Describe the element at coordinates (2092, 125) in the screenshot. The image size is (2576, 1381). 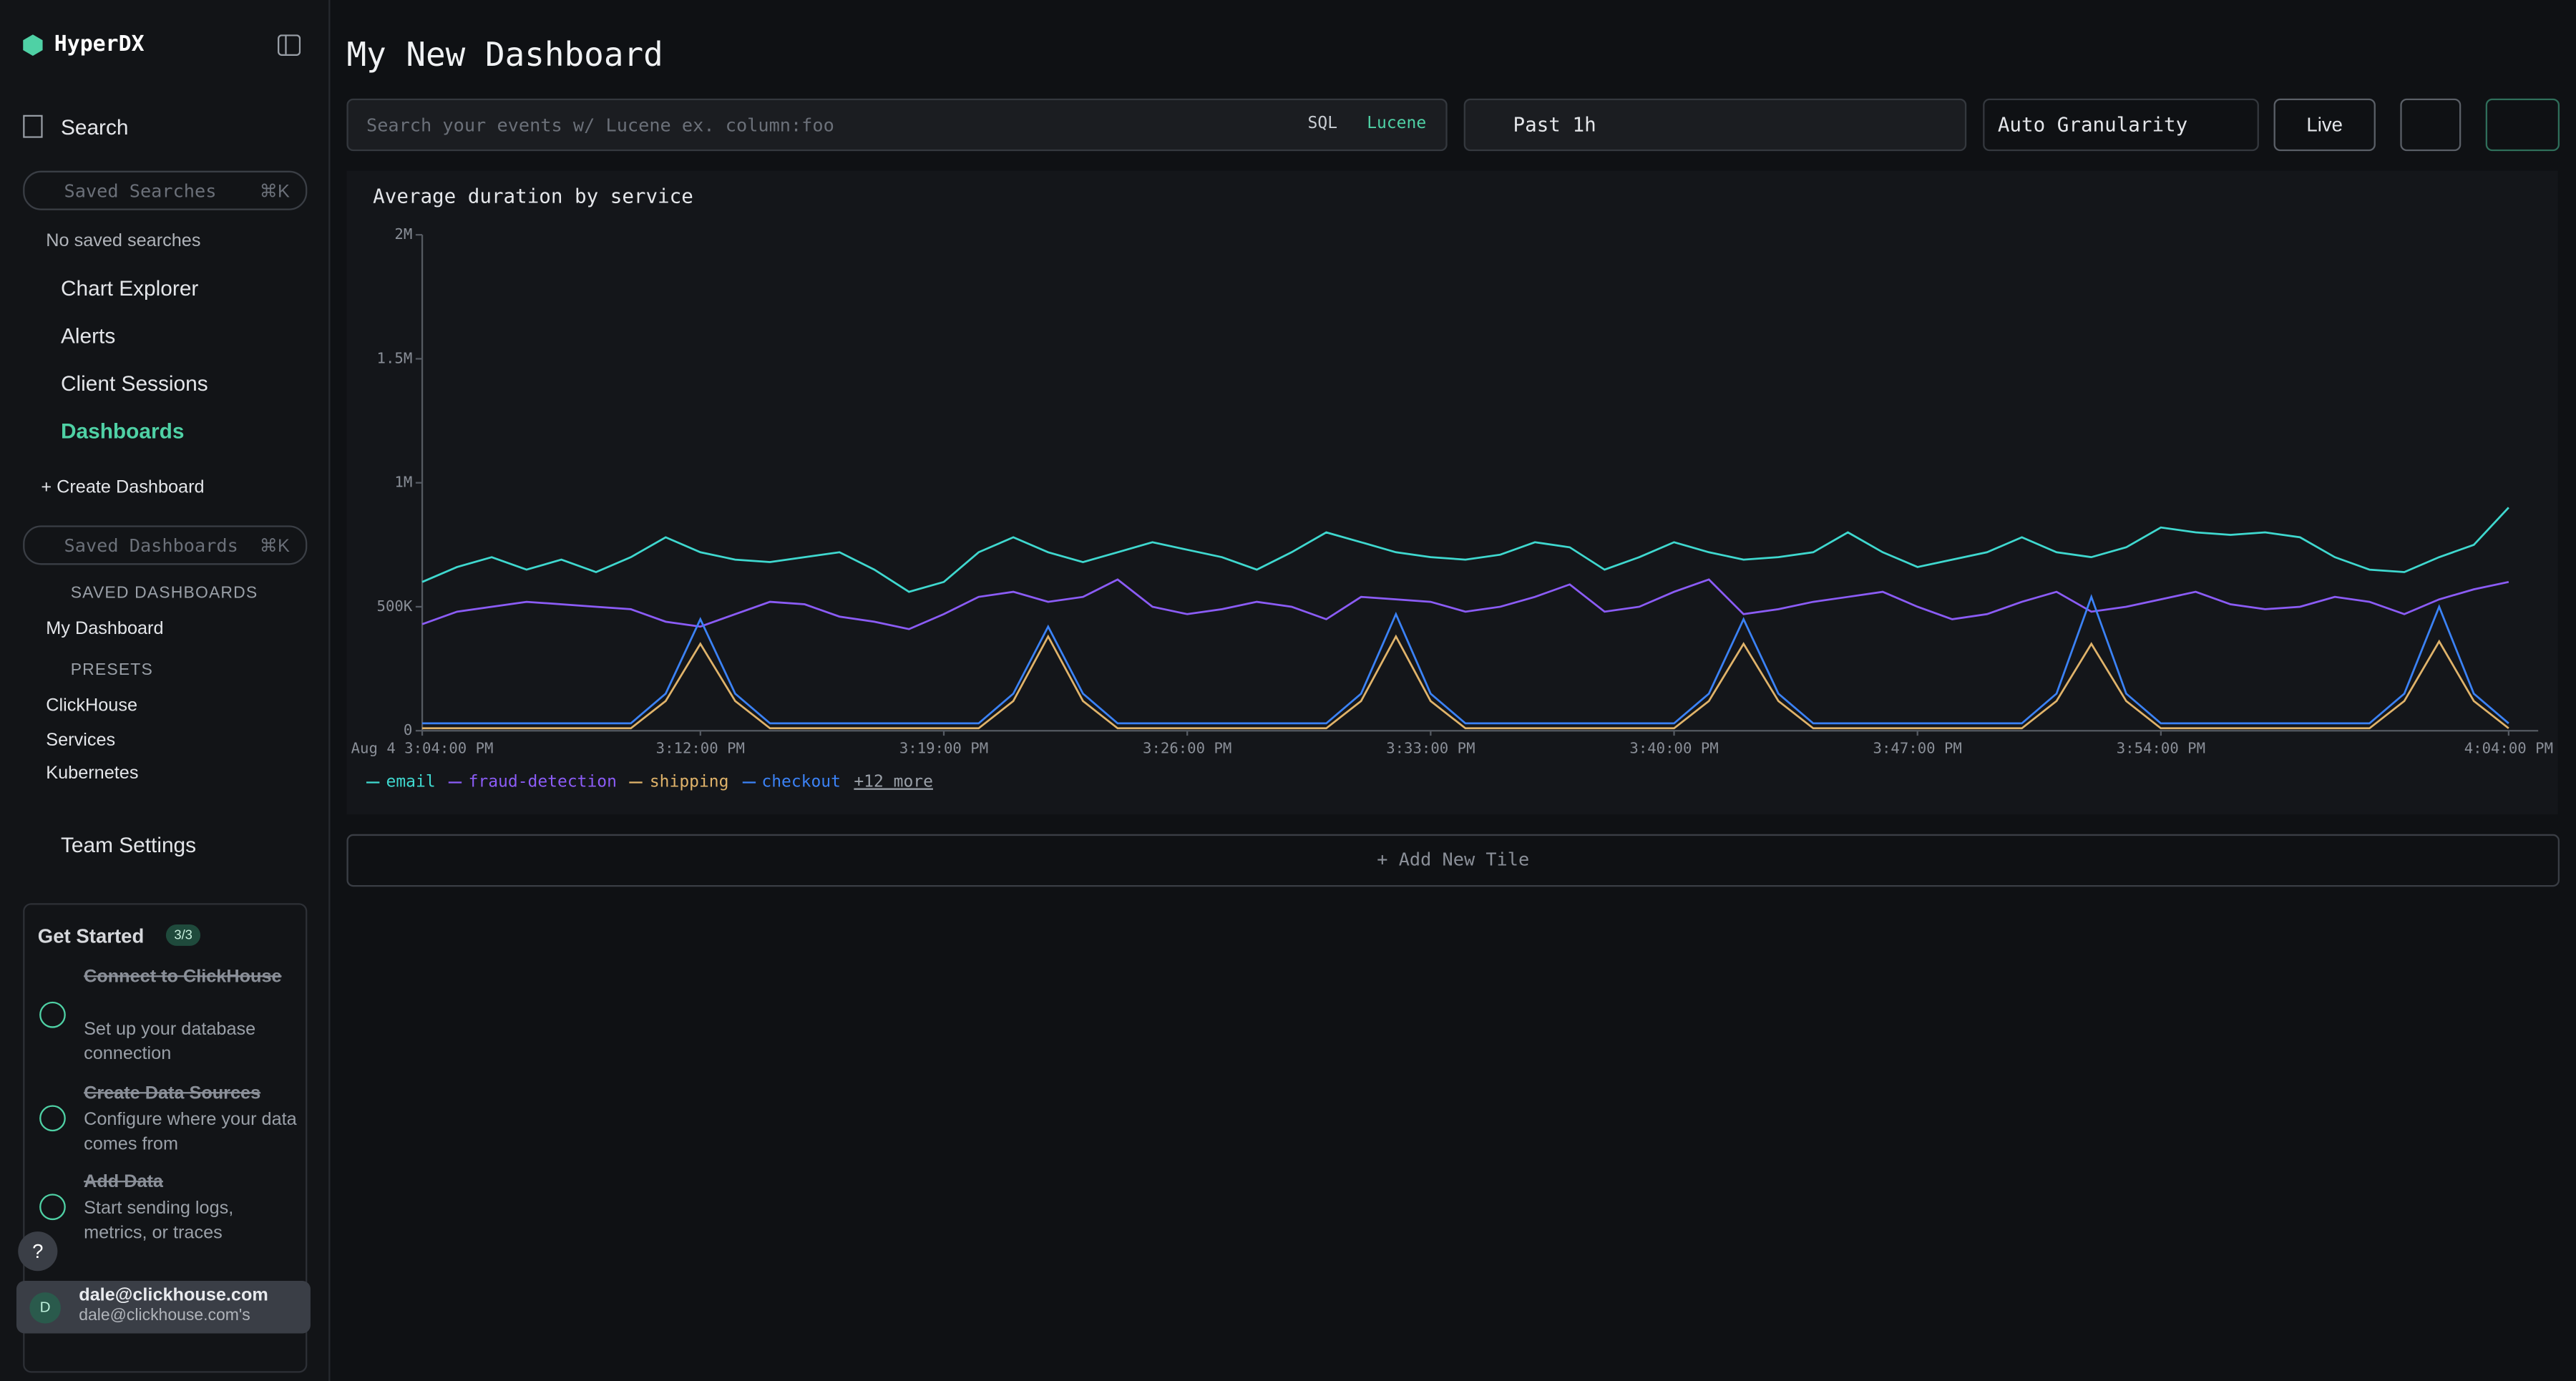
I see `granularity: Auto Granularity` at that location.